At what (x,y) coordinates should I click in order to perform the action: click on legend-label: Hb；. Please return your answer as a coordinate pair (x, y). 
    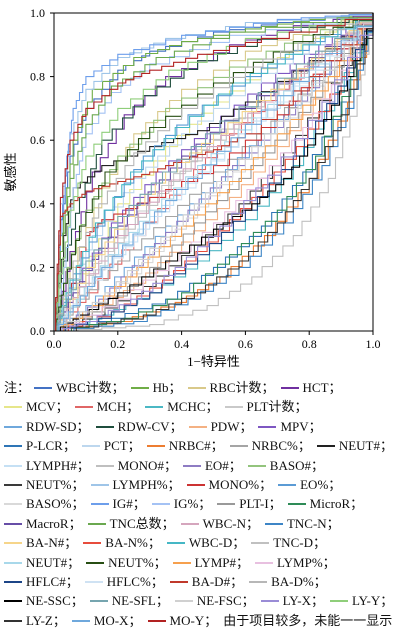
    Looking at the image, I should click on (167, 387).